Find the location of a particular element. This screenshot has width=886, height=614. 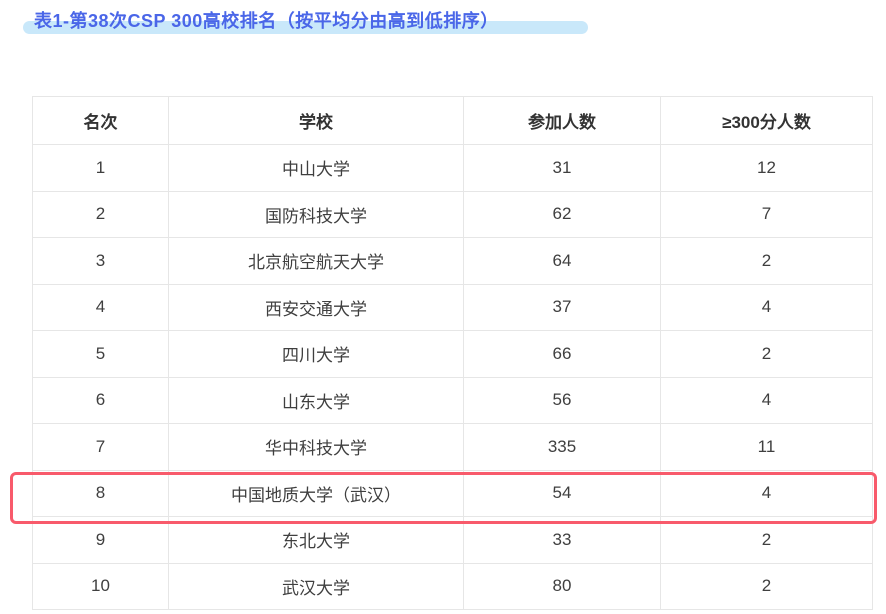

cell-participants: 335 is located at coordinates (562, 447).